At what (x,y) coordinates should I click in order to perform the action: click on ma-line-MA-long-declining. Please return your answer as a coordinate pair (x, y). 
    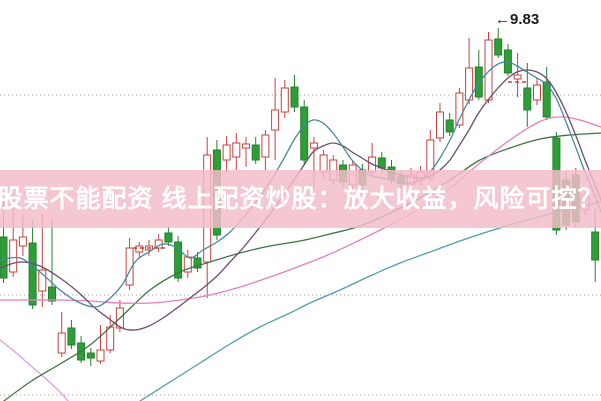
    Looking at the image, I should click on (34, 370).